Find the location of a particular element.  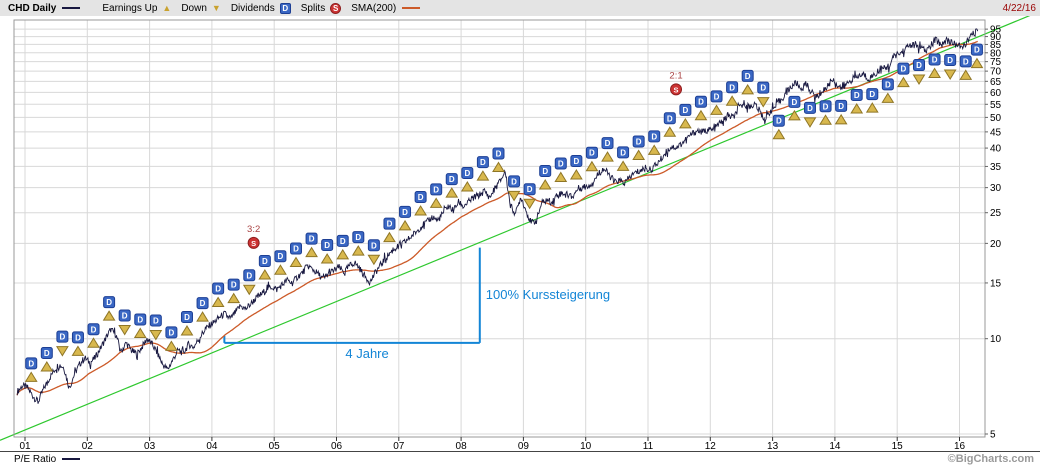

price-tick-label: 50 is located at coordinates (996, 118).